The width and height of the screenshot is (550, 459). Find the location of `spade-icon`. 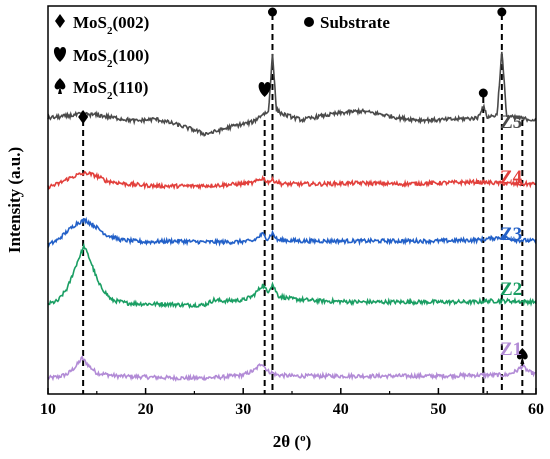

spade-icon is located at coordinates (60, 86).